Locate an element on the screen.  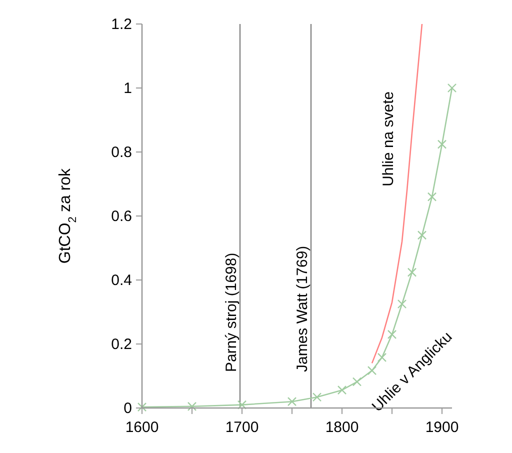
y-tick-label: 0.6 is located at coordinates (121, 216).